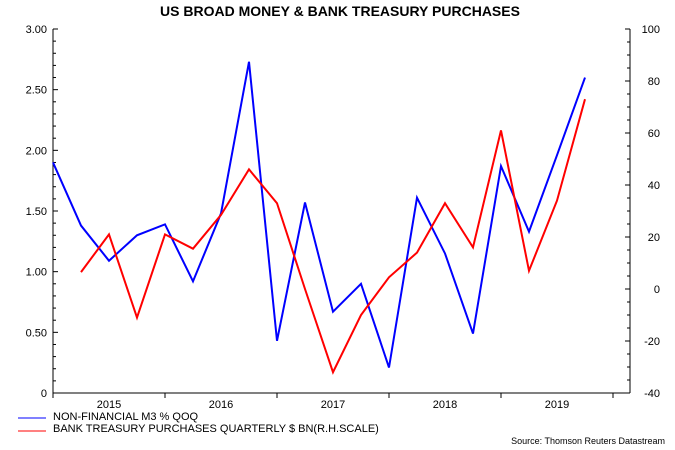 Image resolution: width=675 pixels, height=450 pixels. I want to click on right-tick-label: 60, so click(654, 134).